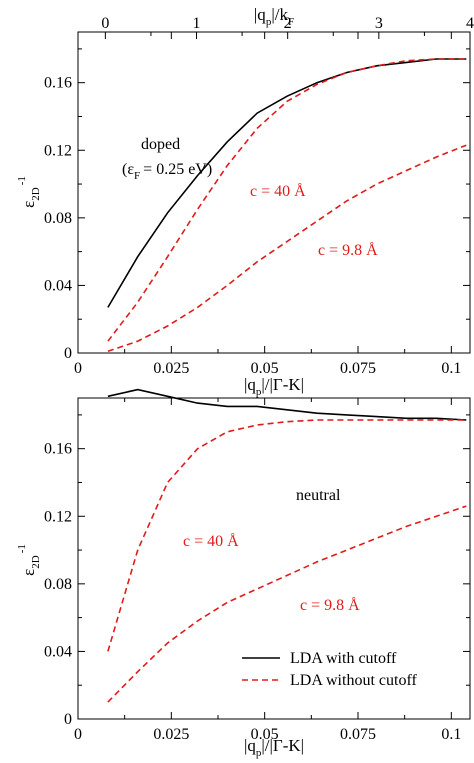 The height and width of the screenshot is (763, 474). I want to click on legend-label-with-cutoff: LDA with cutoff, so click(343, 658).